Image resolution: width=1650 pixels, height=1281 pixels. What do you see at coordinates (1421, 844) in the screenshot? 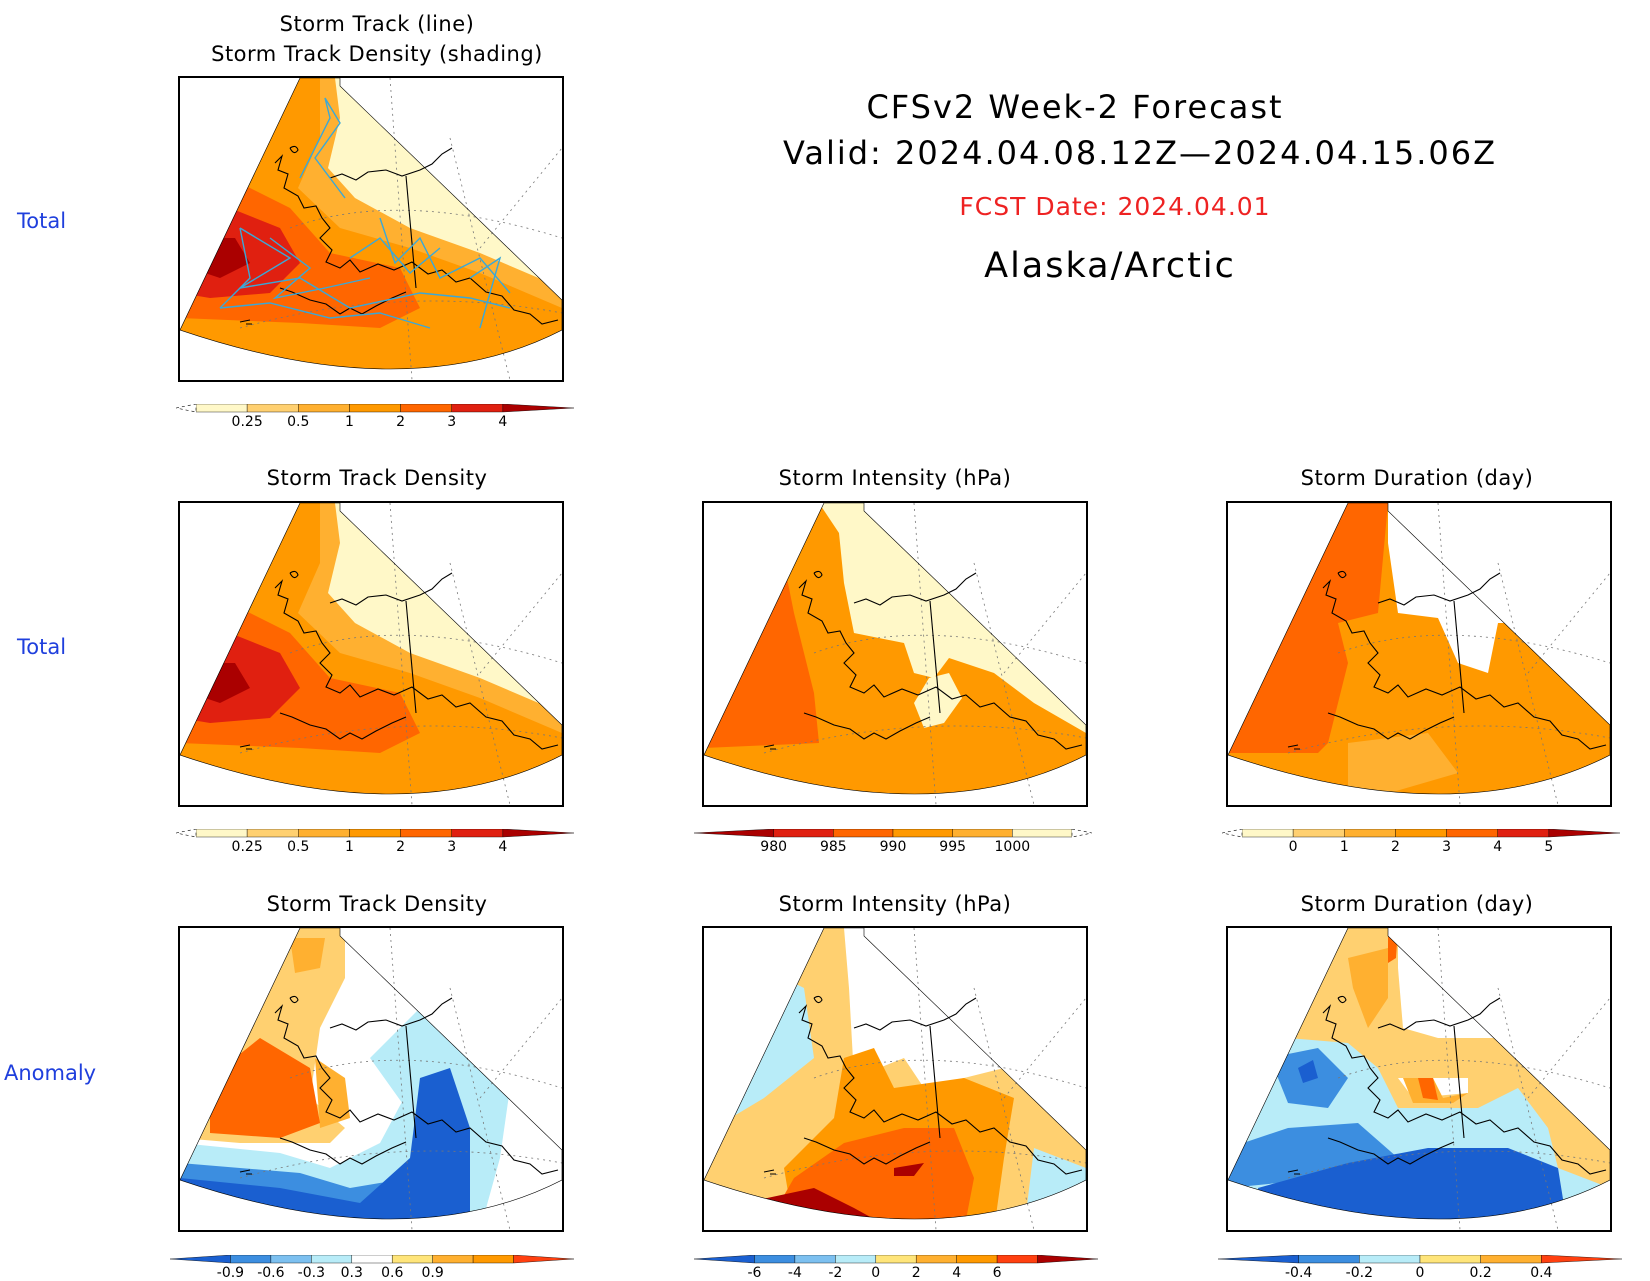
I see `colorbar-duration: 0 1 2 3 4 5` at bounding box center [1421, 844].